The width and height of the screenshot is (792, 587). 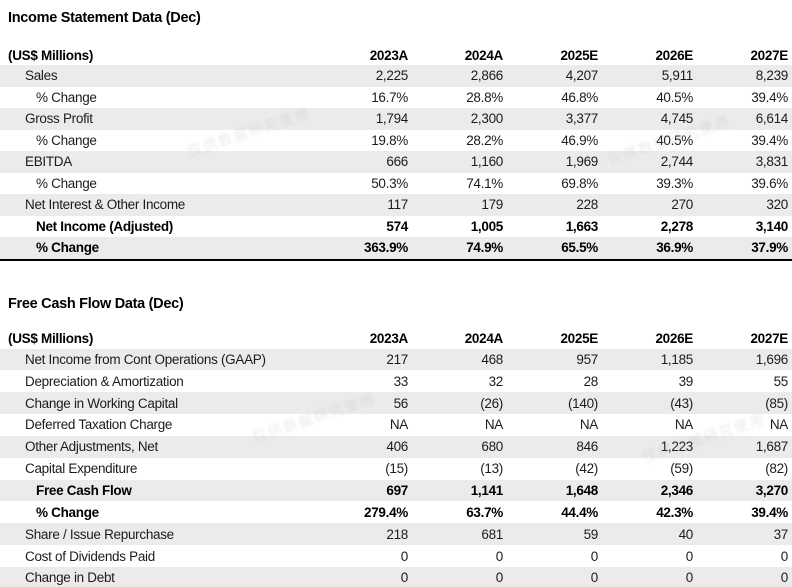 What do you see at coordinates (491, 403) in the screenshot?
I see `cell-value: (26)` at bounding box center [491, 403].